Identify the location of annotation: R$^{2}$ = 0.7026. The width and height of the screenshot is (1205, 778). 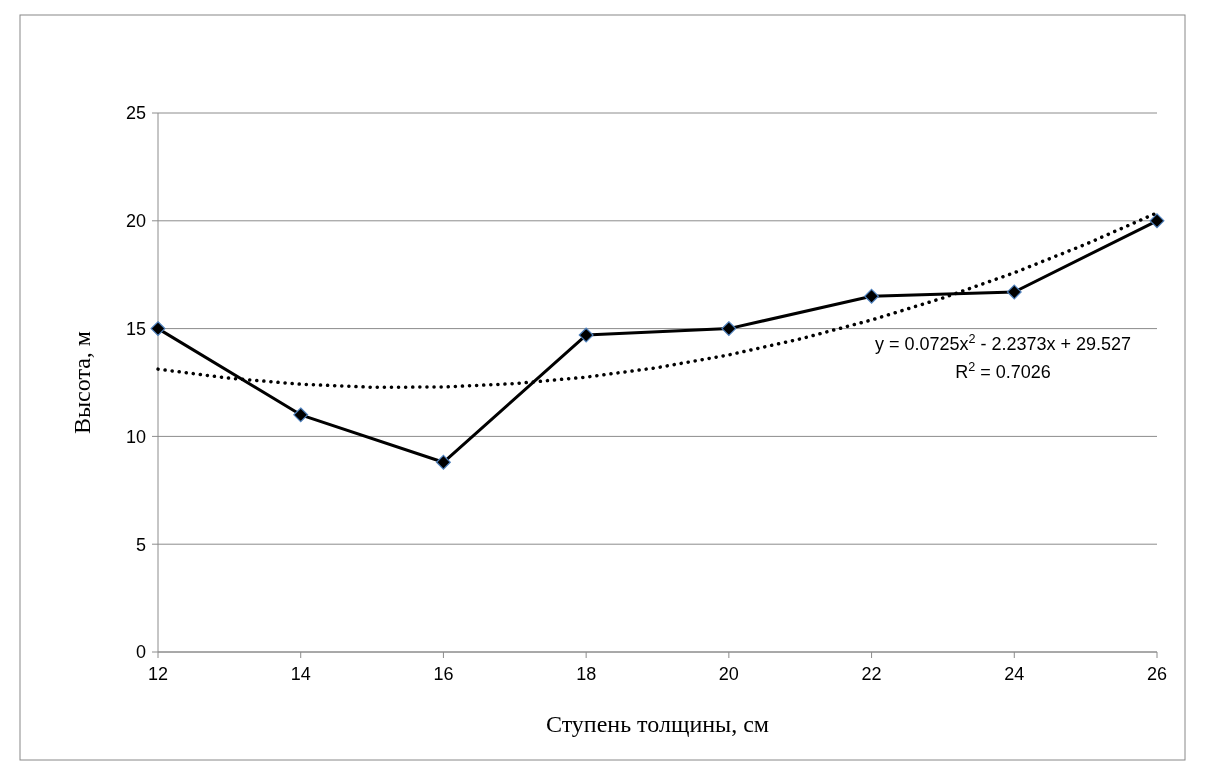
(1003, 371).